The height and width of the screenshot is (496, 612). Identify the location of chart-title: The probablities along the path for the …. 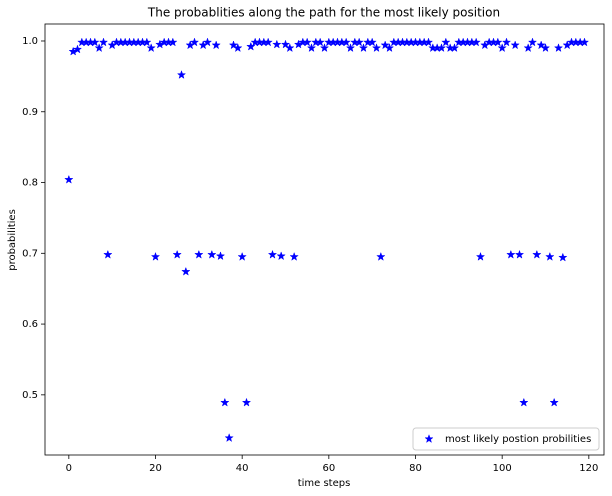
(323, 13).